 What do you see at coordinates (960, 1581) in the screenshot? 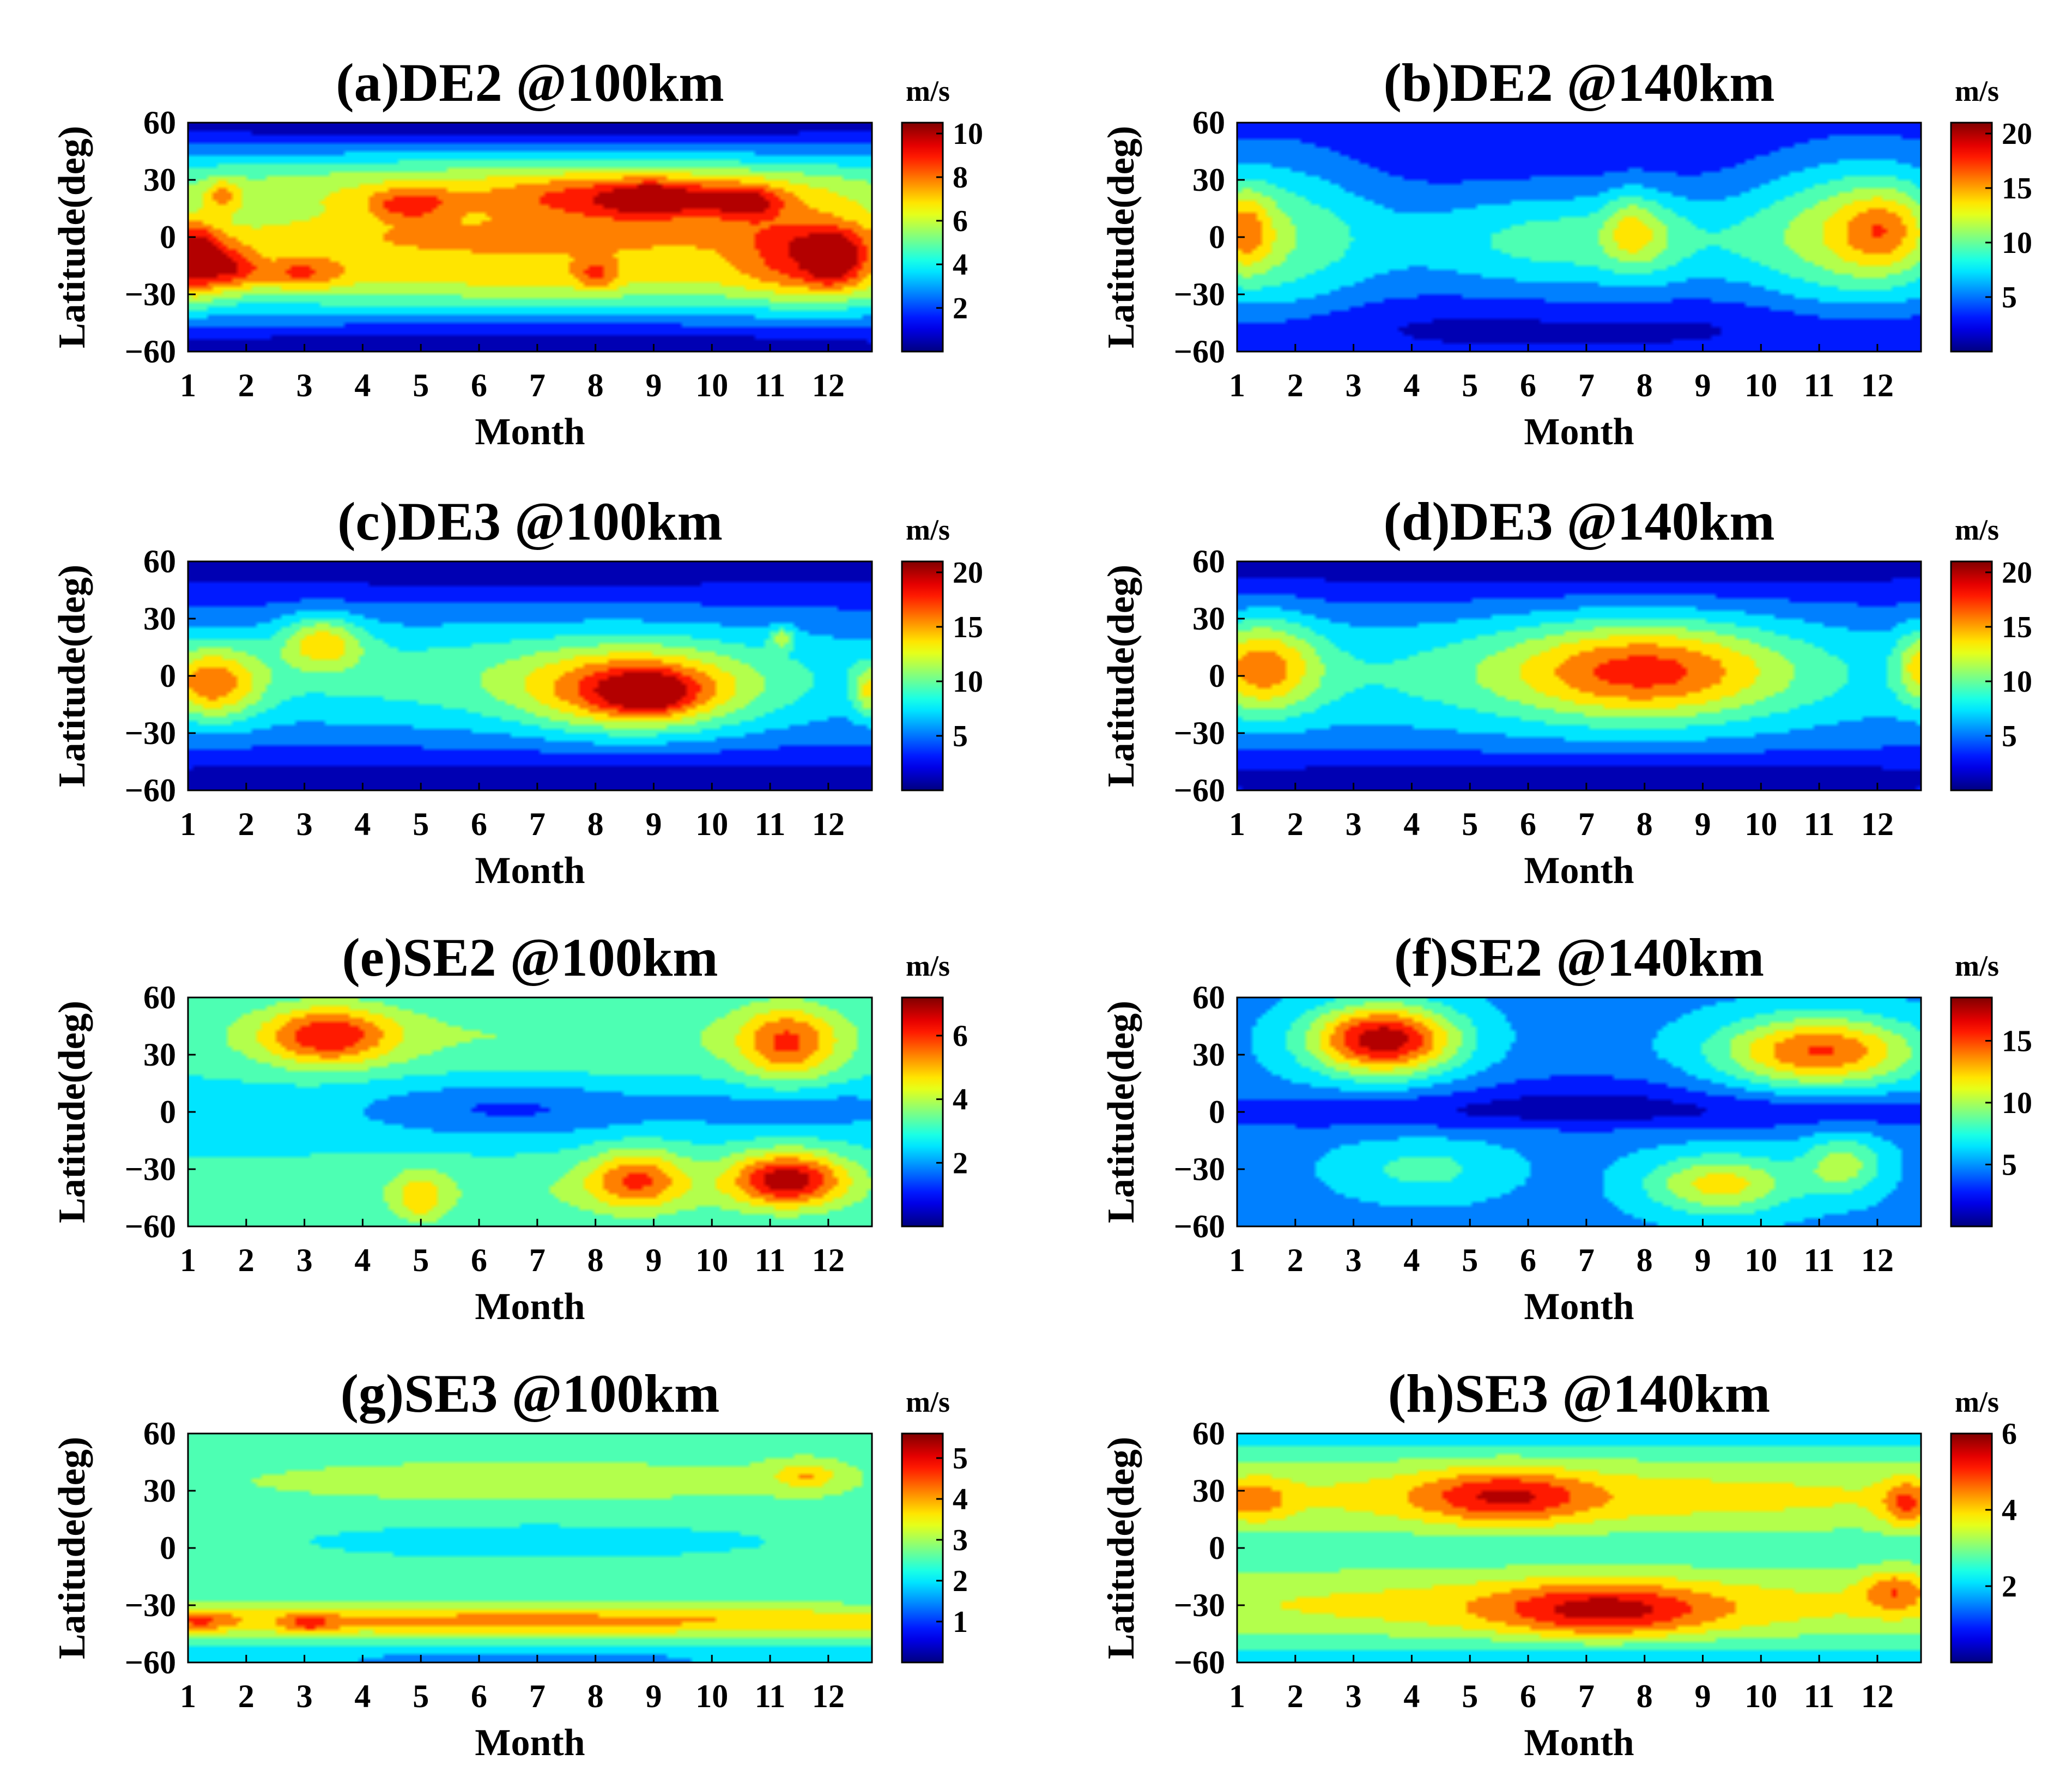
I see `colorbar-tick-label: 2` at bounding box center [960, 1581].